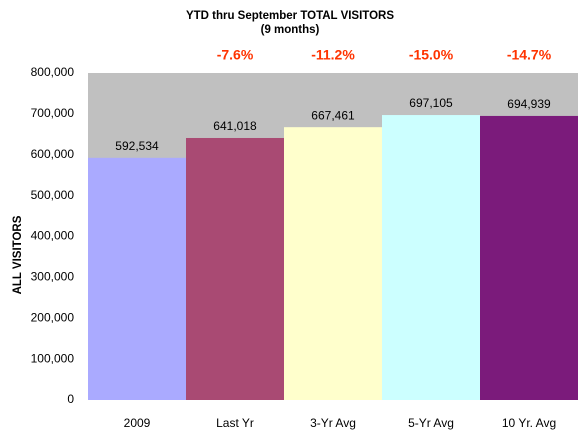  What do you see at coordinates (529, 104) in the screenshot?
I see `value-label: 694,939` at bounding box center [529, 104].